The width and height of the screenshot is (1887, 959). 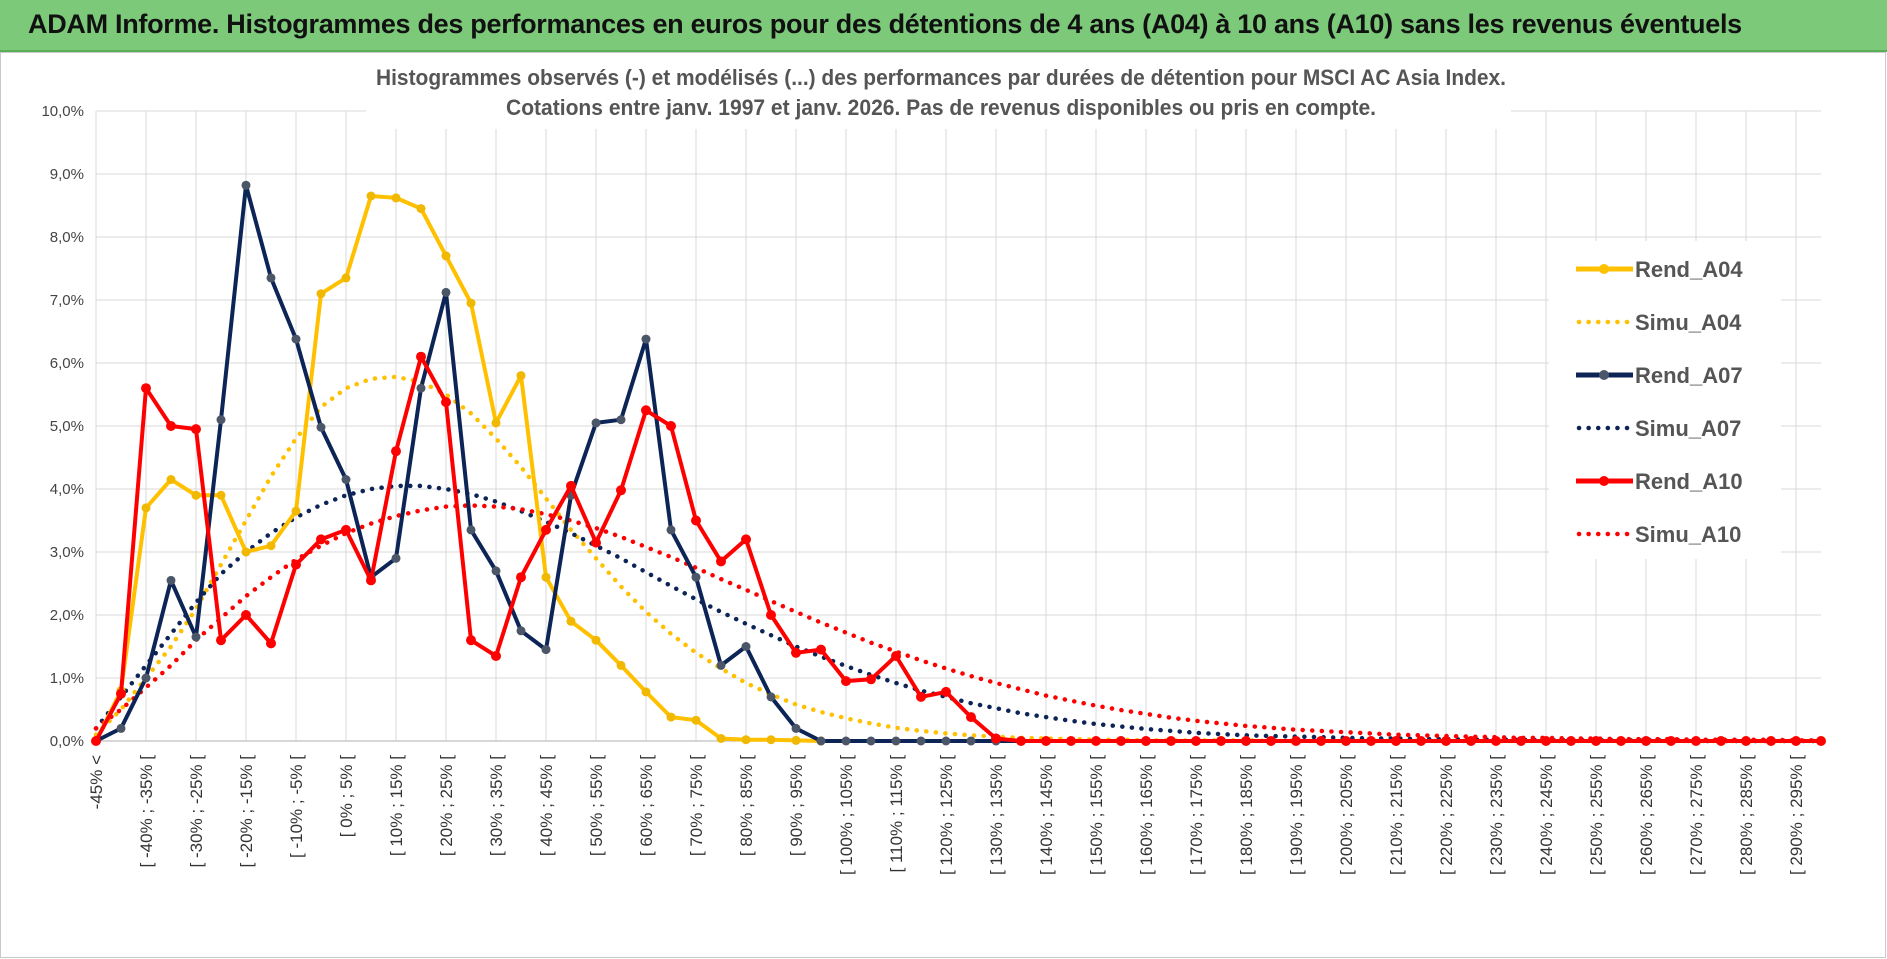 What do you see at coordinates (396, 805) in the screenshot?
I see `x-tick-label: [ 10% ; 15% [` at bounding box center [396, 805].